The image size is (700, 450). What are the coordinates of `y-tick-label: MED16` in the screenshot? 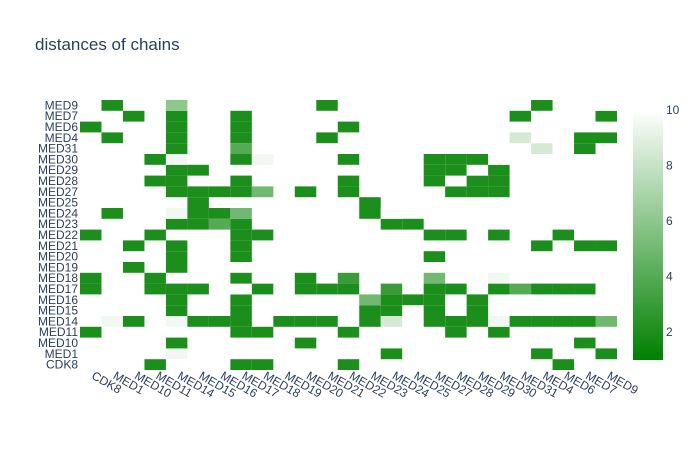 It's located at (58, 300).